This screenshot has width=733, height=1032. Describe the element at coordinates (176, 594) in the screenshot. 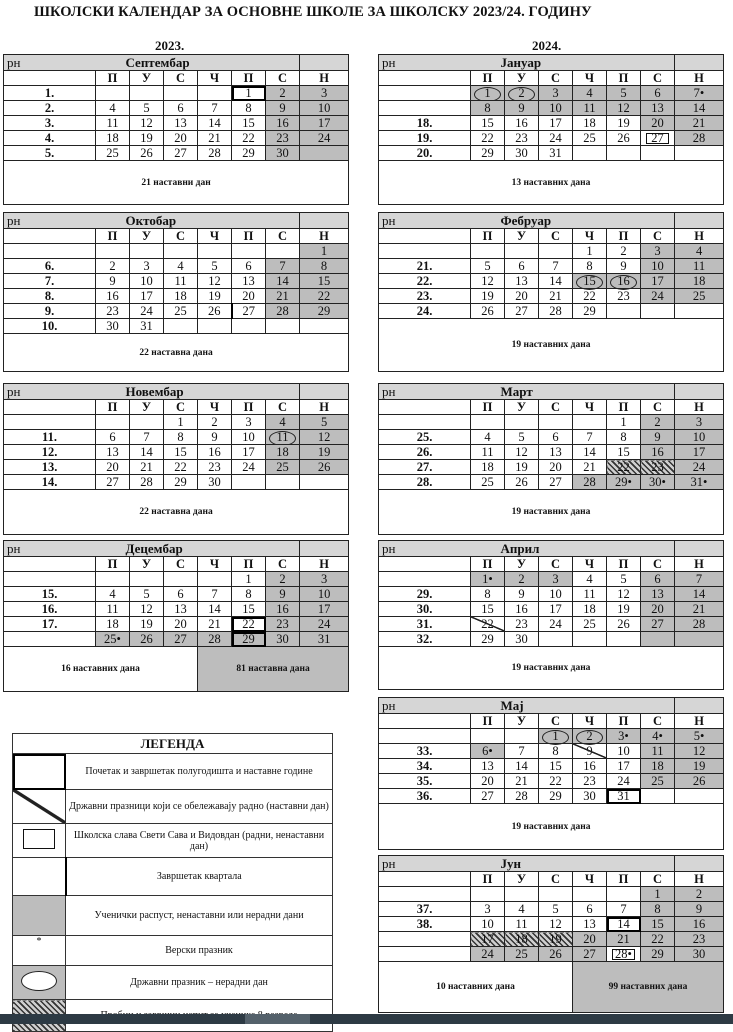

I see `week-row: 15. 4 5 6 7 8 9 10` at that location.